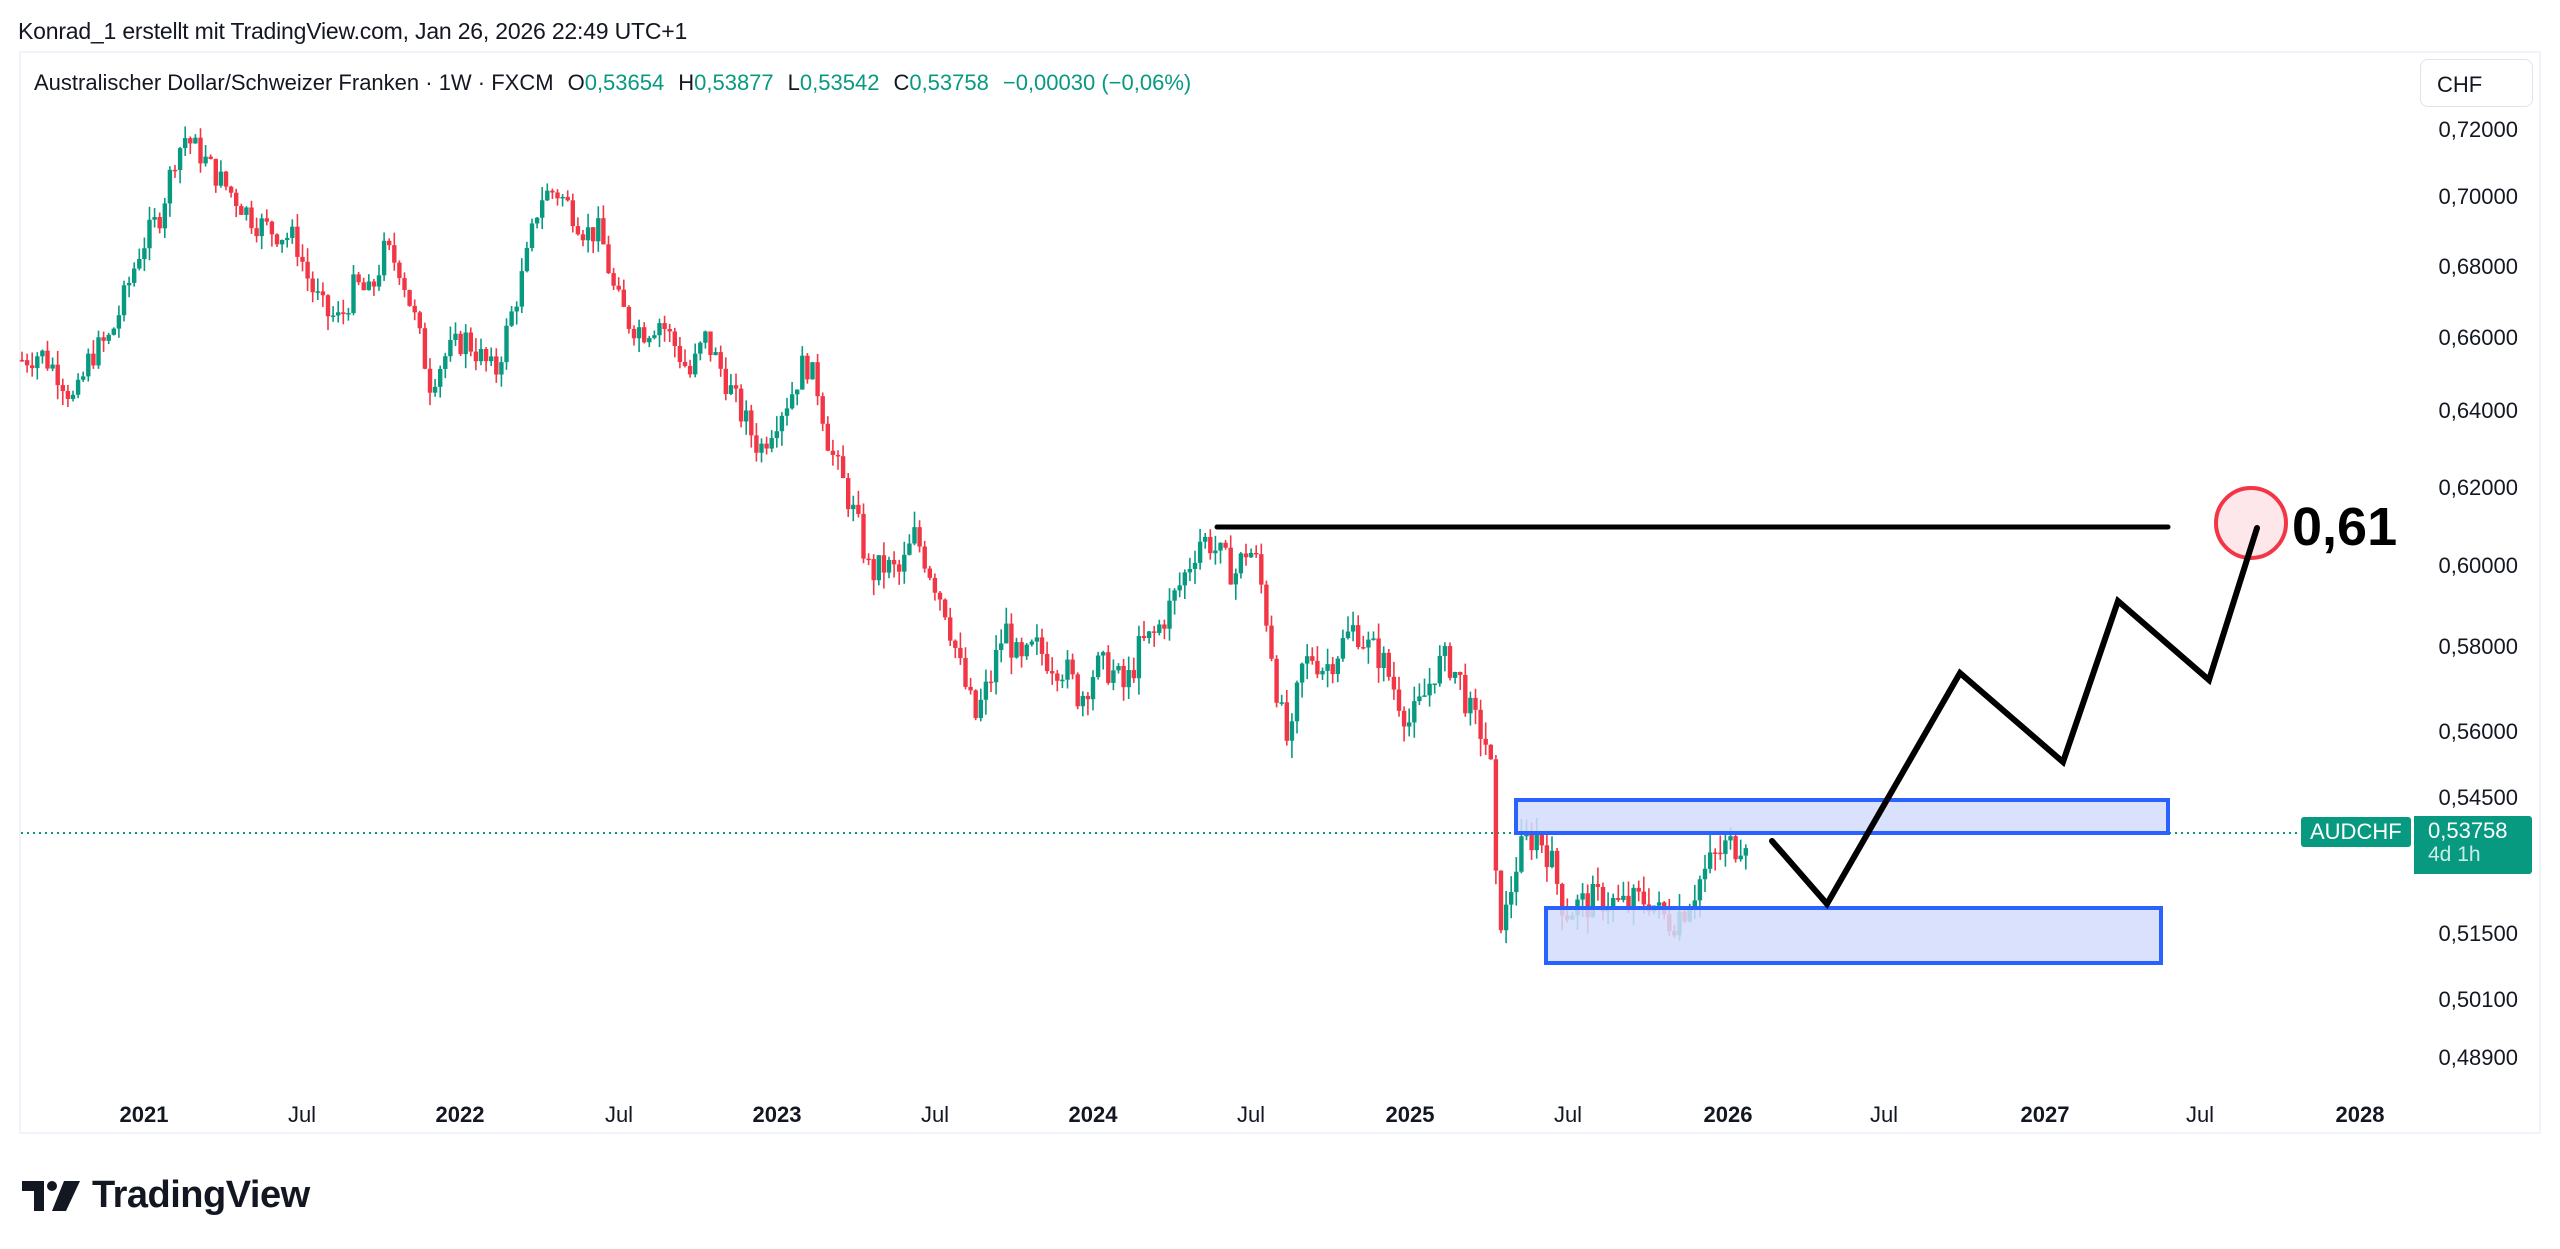 The height and width of the screenshot is (1249, 2560). I want to click on price-tick-label: 0,66000, so click(2478, 337).